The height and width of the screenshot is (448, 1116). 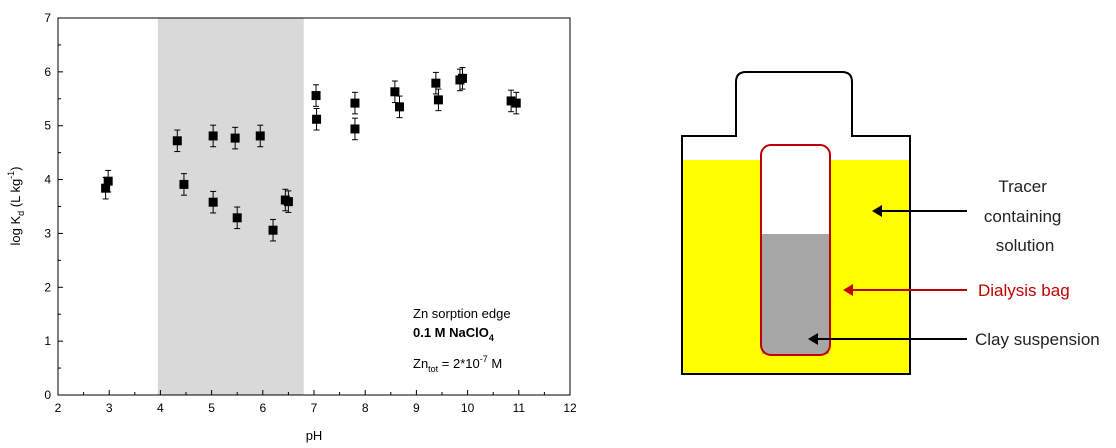 I want to click on x-tick-label: 9, so click(x=416, y=408).